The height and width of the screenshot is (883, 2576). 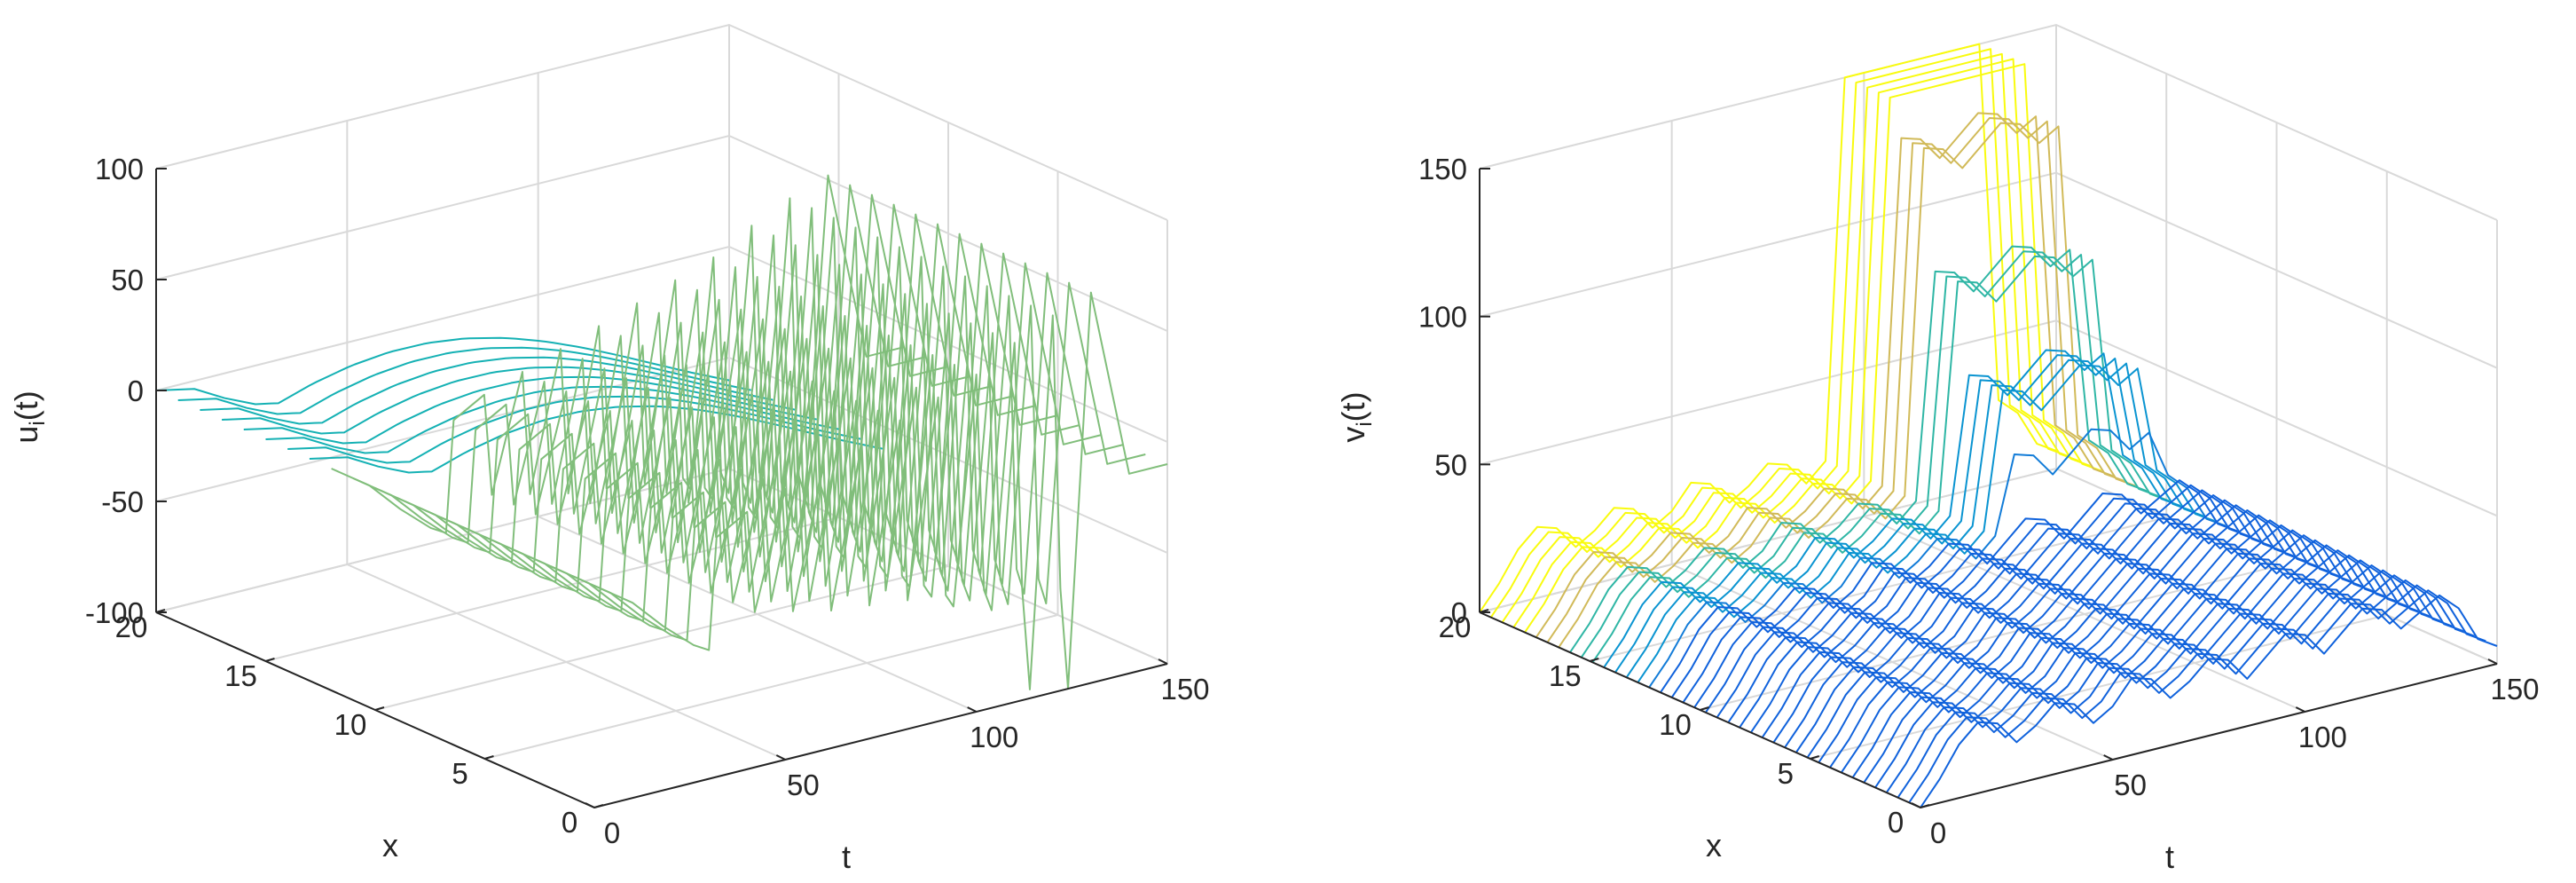 What do you see at coordinates (131, 627) in the screenshot?
I see `u-ytick-label-4: 20` at bounding box center [131, 627].